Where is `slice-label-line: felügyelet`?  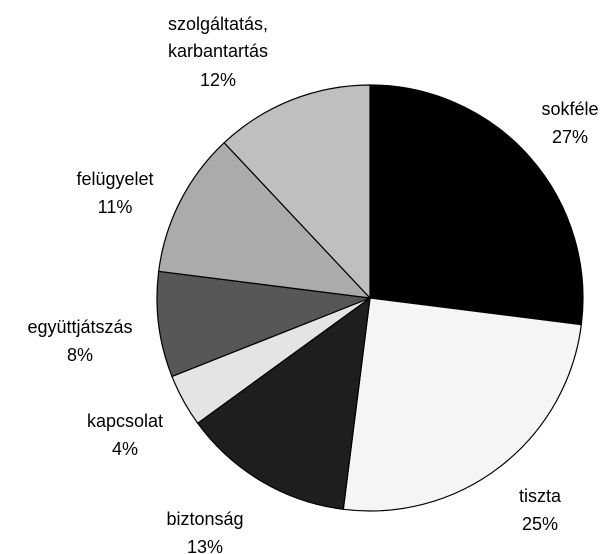
slice-label-line: felügyelet is located at coordinates (114, 179).